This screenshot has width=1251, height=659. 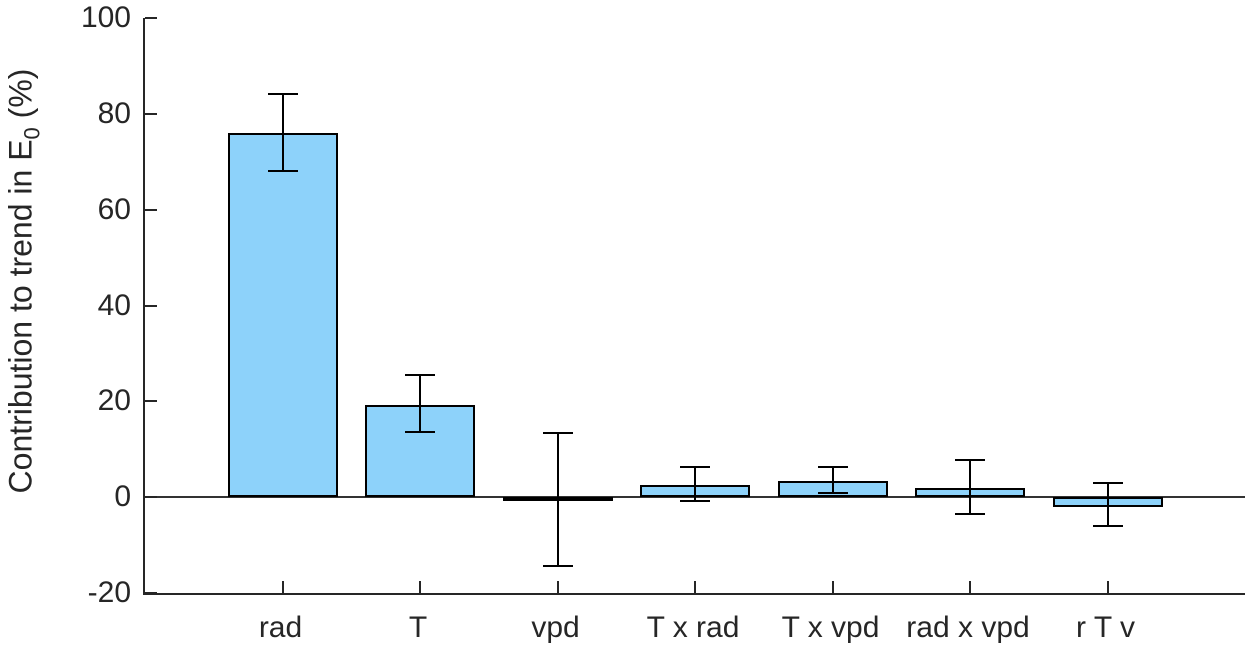 What do you see at coordinates (555, 627) in the screenshot?
I see `x-tick-label: vpd` at bounding box center [555, 627].